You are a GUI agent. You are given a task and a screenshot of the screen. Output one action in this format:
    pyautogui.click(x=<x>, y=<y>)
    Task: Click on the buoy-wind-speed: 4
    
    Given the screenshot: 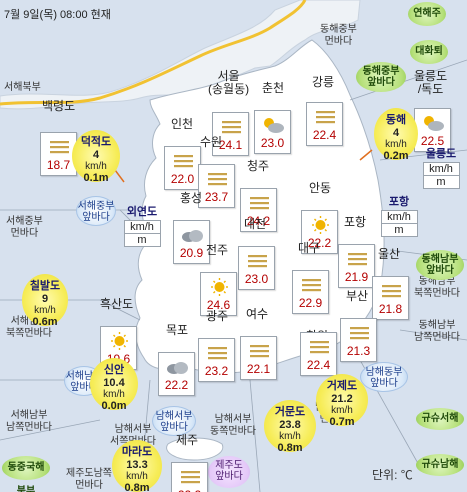 What is the action you would take?
    pyautogui.click(x=396, y=133)
    